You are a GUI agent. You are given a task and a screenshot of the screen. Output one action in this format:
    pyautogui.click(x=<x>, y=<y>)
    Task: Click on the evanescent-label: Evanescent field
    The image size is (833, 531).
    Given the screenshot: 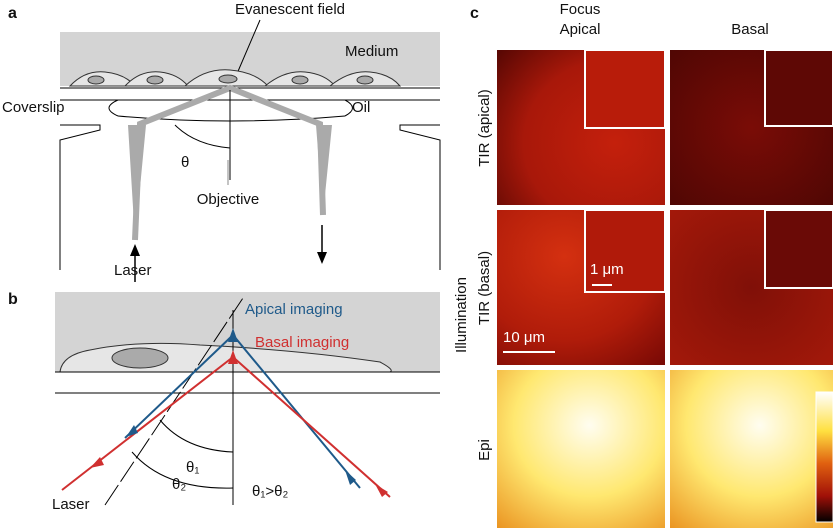 What is the action you would take?
    pyautogui.click(x=290, y=9)
    